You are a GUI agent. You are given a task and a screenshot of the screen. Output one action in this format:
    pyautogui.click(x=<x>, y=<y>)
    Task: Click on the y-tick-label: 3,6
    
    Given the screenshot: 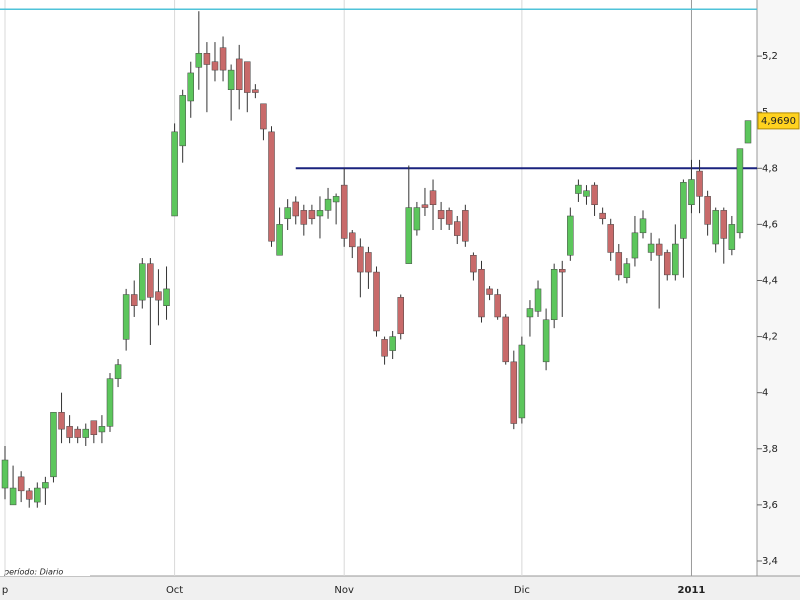 What is the action you would take?
    pyautogui.click(x=770, y=505)
    